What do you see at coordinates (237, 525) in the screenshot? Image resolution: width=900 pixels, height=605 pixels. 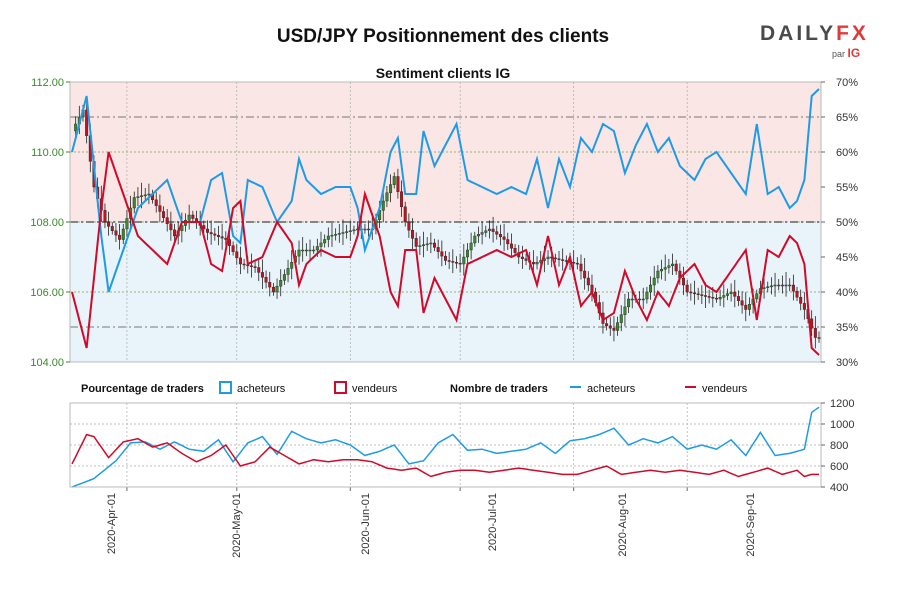 I see `date-tick: 2020-May-01` at bounding box center [237, 525].